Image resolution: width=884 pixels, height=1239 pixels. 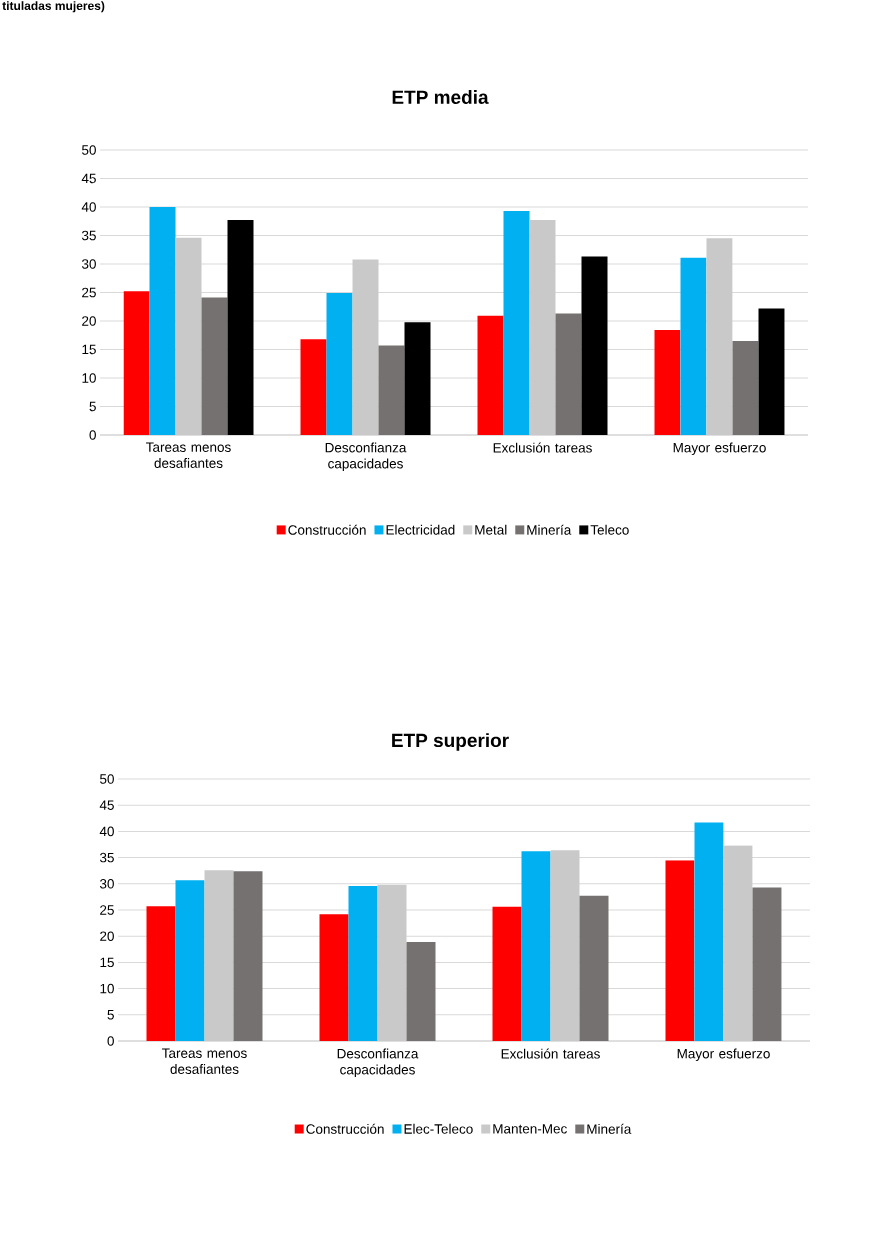 What do you see at coordinates (438, 1128) in the screenshot?
I see `legend-label: Elec-Teleco` at bounding box center [438, 1128].